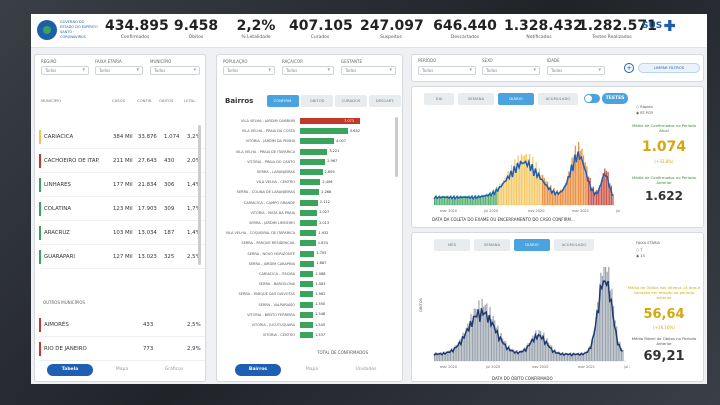 This screenshot has height=405, width=720. Describe the element at coordinates (366, 369) in the screenshot. I see `tab-unidades: Unidades` at that location.